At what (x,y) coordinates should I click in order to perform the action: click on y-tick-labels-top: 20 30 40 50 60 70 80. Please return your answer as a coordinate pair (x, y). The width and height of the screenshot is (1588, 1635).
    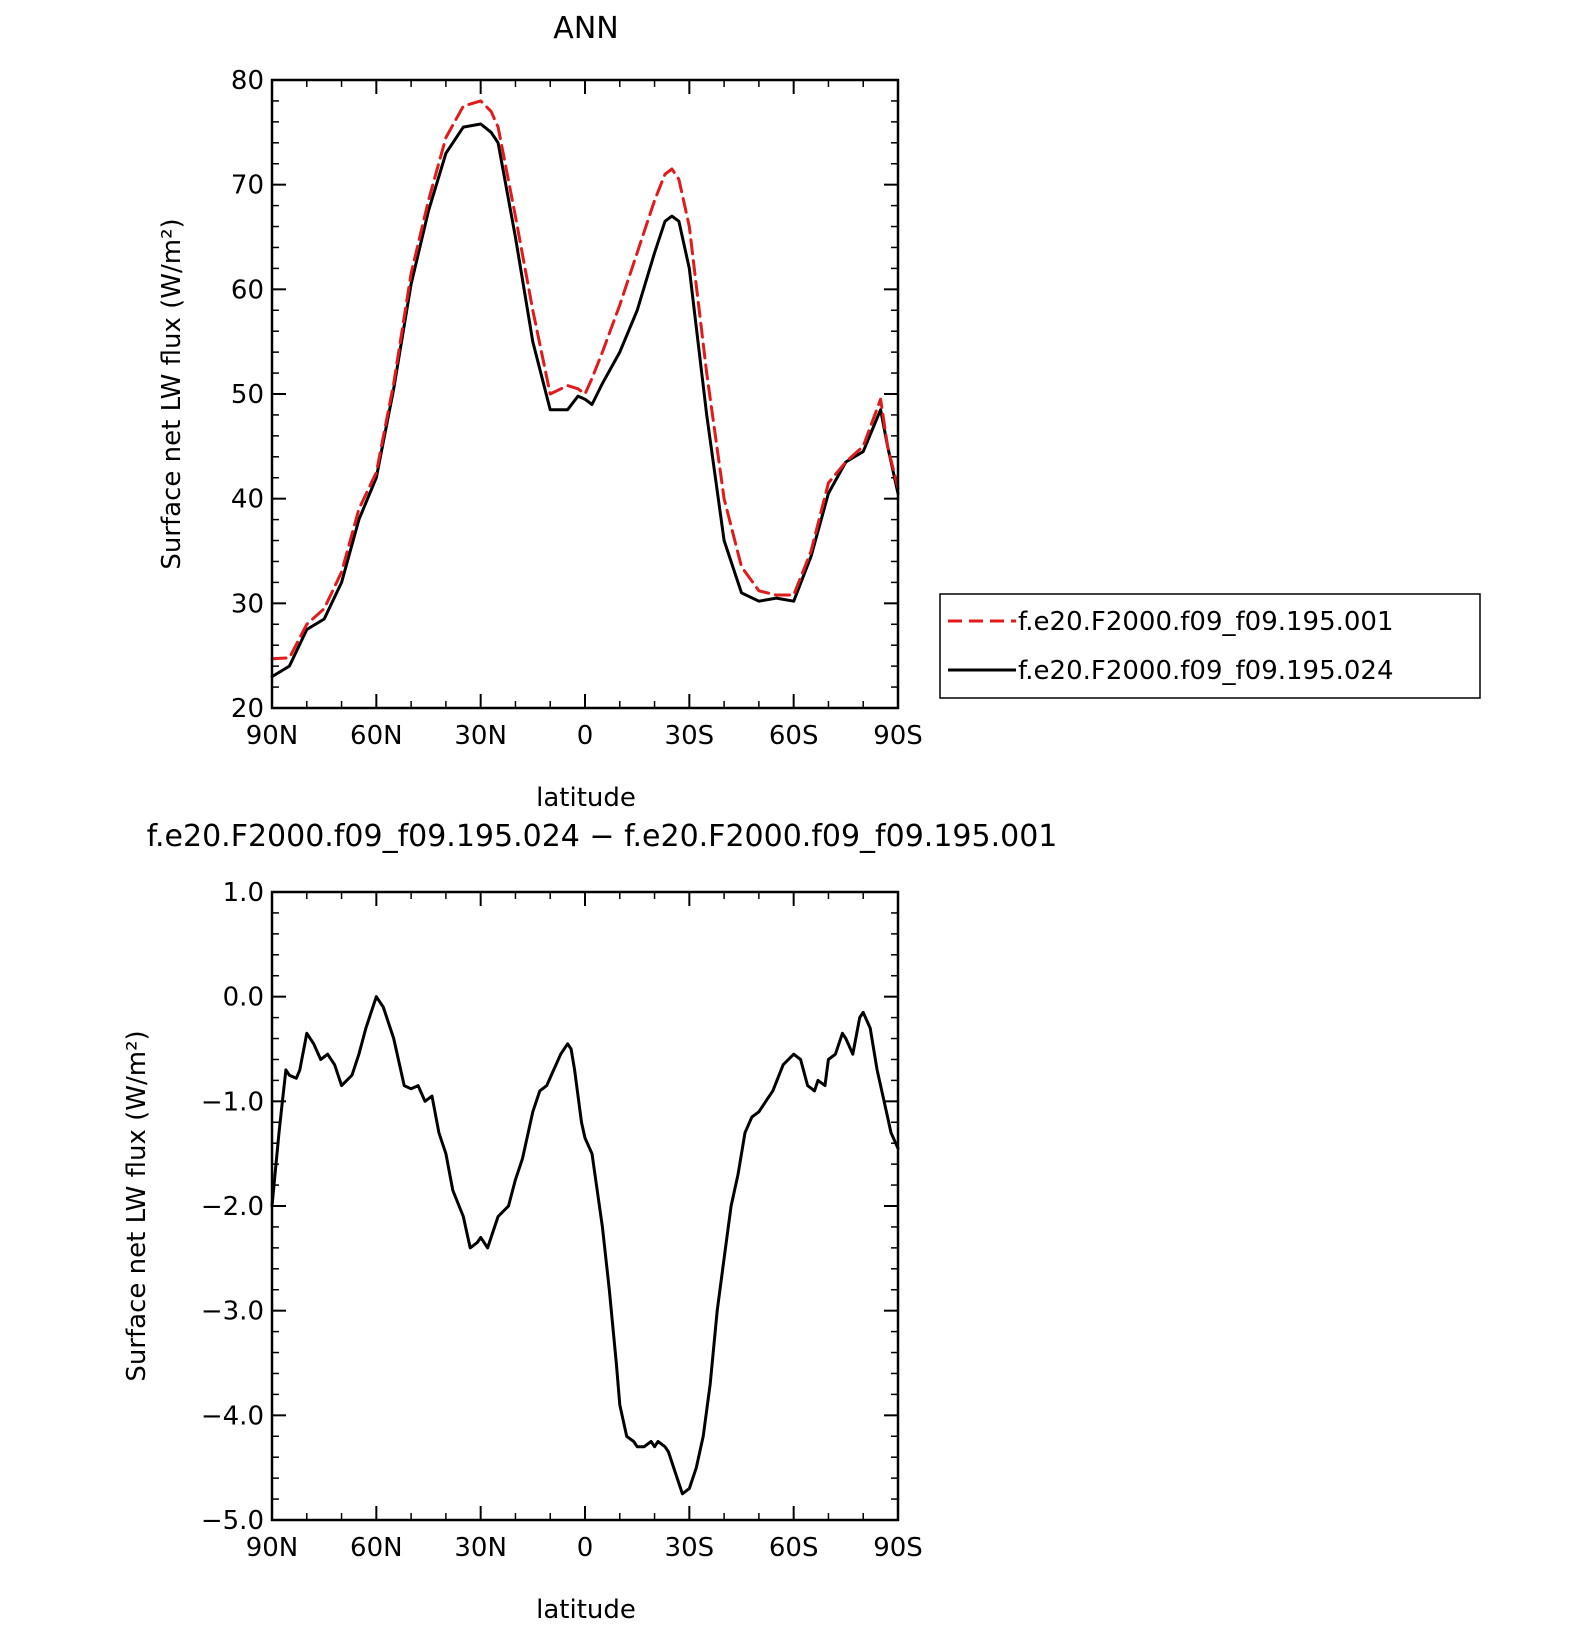
    Looking at the image, I should click on (247, 395).